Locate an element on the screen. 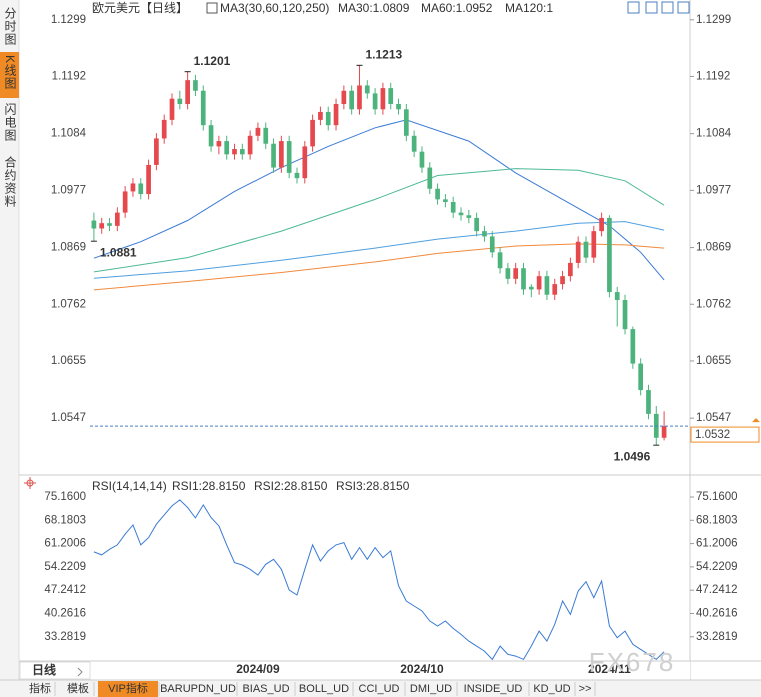 The width and height of the screenshot is (761, 697). toolbar-tab-active is located at coordinates (128, 689).